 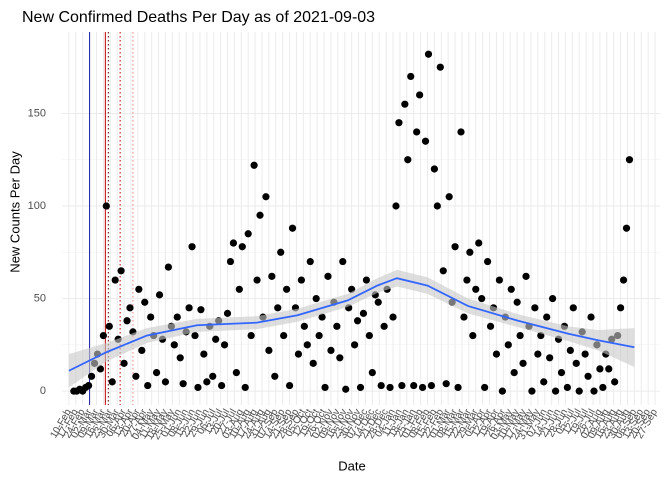 I want to click on x-axis-label: Date, so click(x=351, y=465).